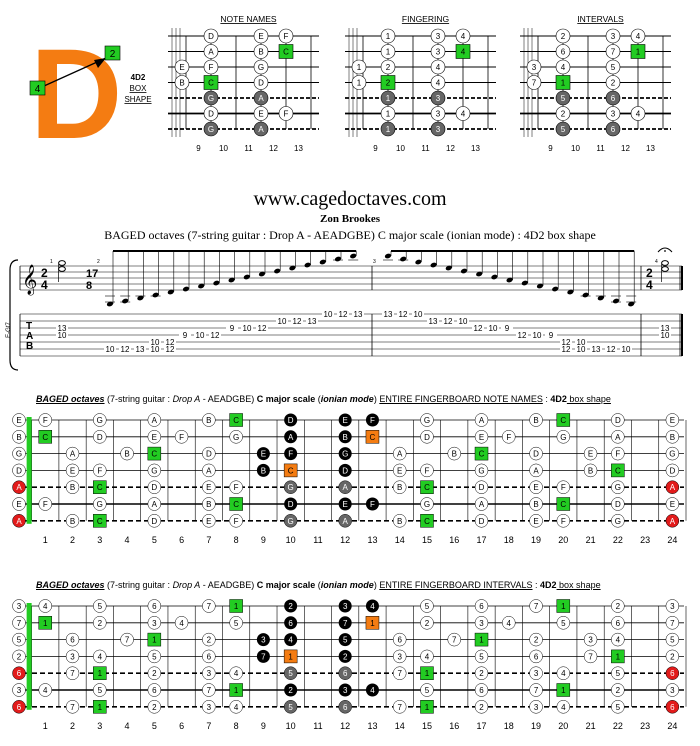  I want to click on note-marker-gray, so click(345, 673).